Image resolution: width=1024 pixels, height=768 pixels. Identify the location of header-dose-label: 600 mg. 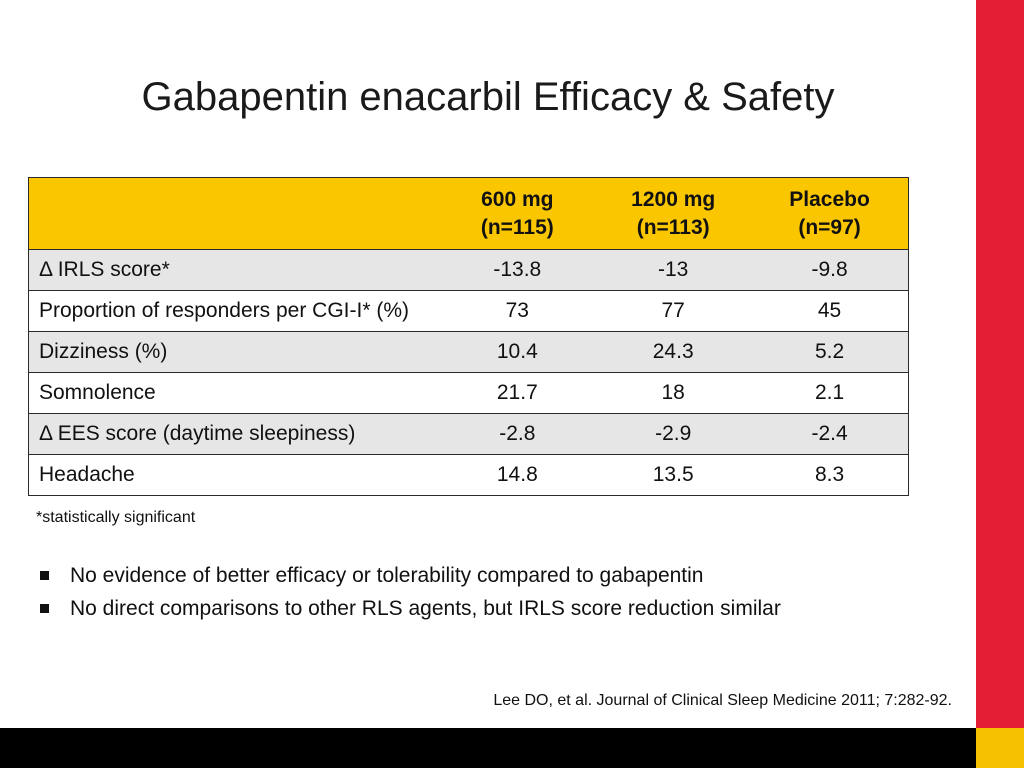
(517, 199).